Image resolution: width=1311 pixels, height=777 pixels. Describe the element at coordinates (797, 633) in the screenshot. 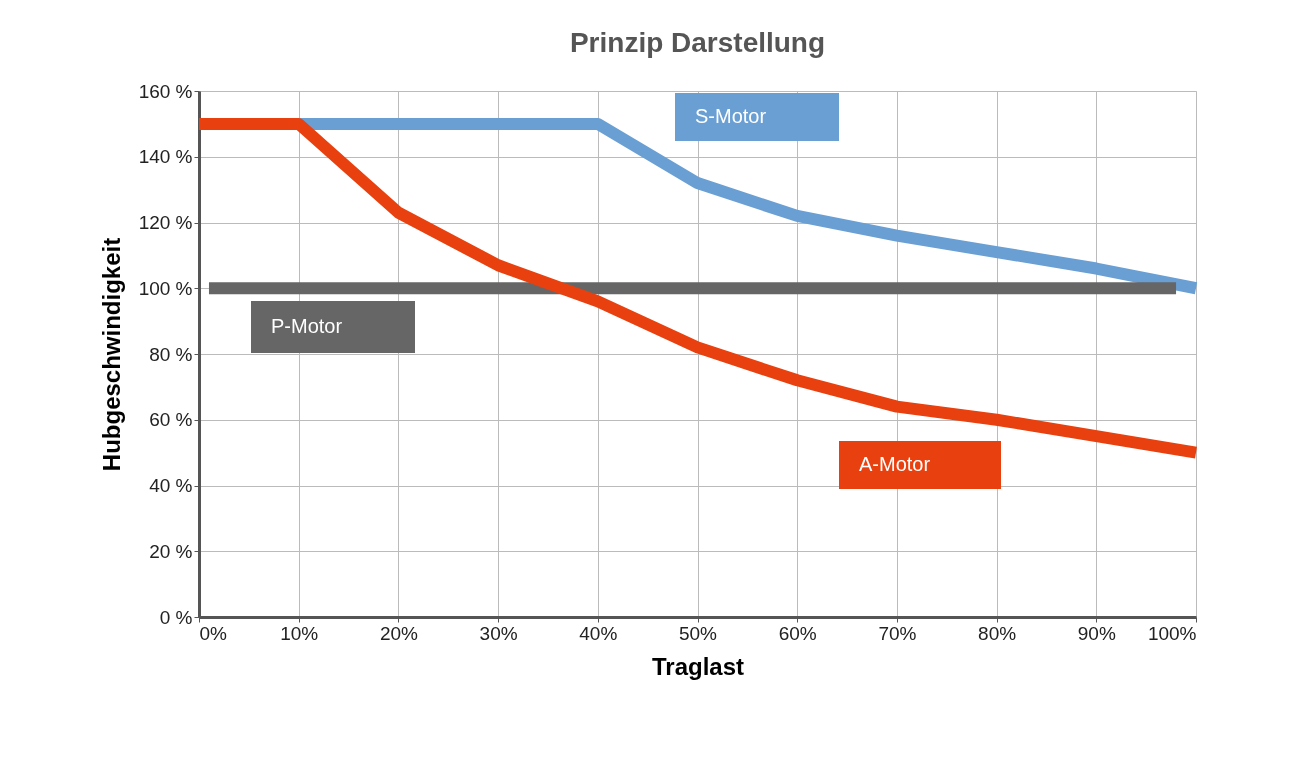

I see `x-tick-label: 60%` at that location.